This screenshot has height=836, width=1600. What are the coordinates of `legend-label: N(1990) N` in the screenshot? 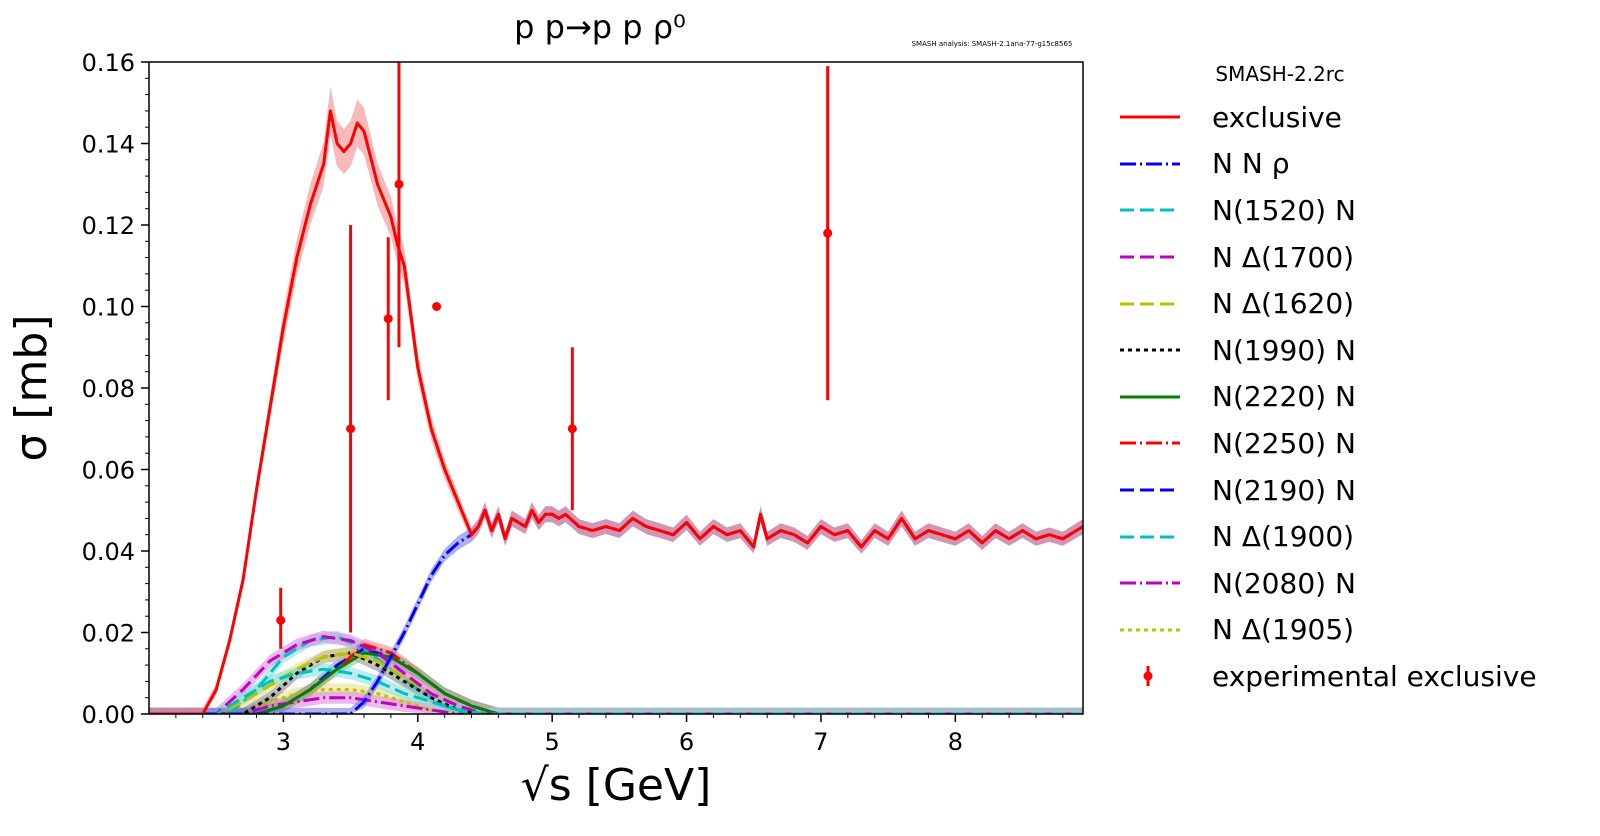 It's located at (1284, 350).